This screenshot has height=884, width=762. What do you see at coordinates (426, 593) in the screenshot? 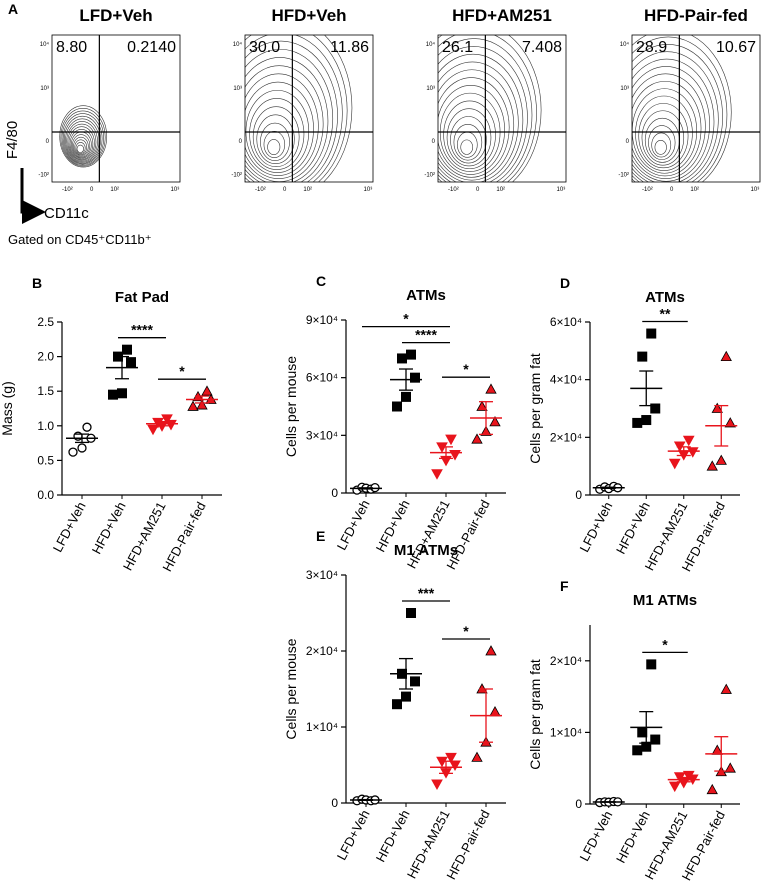
I see `significance-label: ***` at bounding box center [426, 593].